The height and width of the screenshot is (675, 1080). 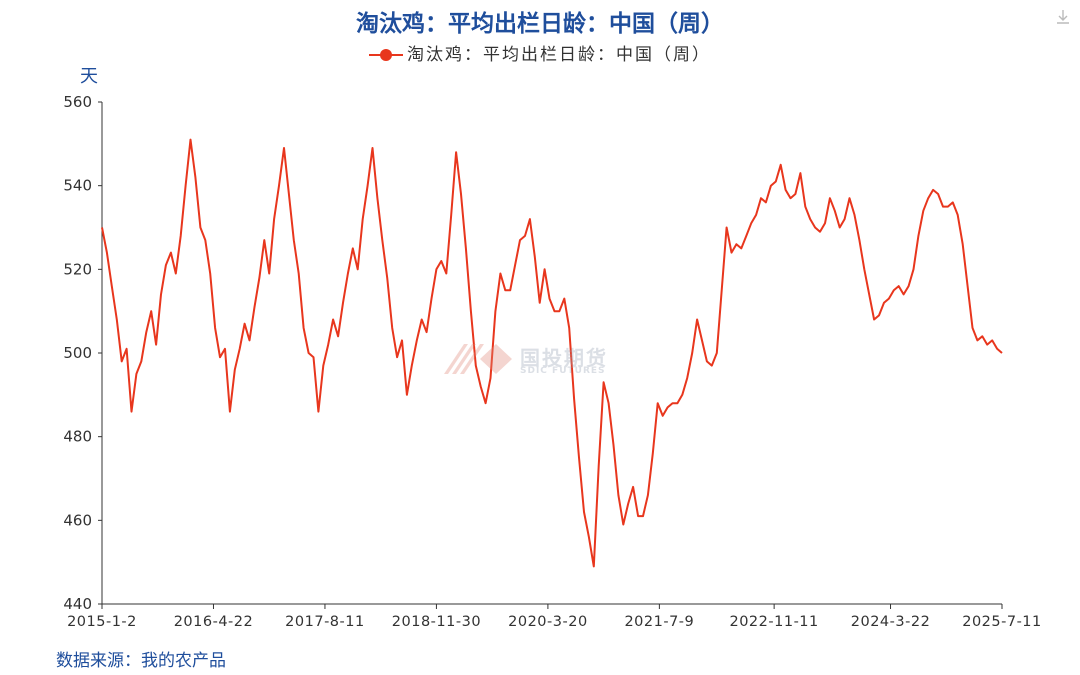 I want to click on watermark-logo: 国投期货 SDIC FUTURES, so click(x=540, y=360).